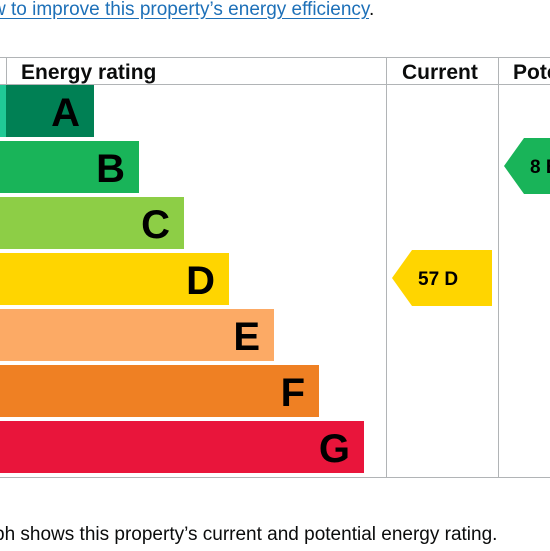 Image resolution: width=550 pixels, height=551 pixels. I want to click on band-c-bar, so click(95, 223).